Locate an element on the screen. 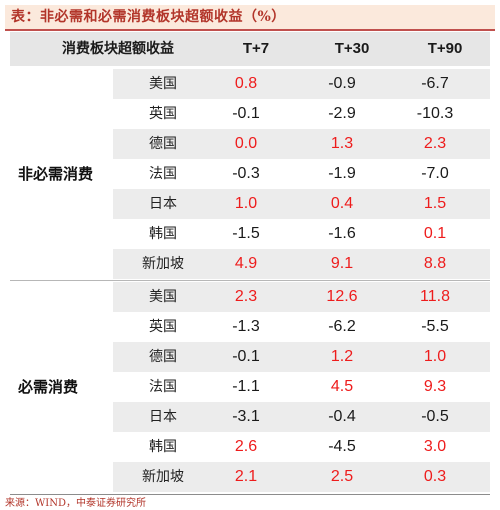 The height and width of the screenshot is (510, 500). table-row: 韩国 -1.5 -1.6 0.1 is located at coordinates (301, 234).